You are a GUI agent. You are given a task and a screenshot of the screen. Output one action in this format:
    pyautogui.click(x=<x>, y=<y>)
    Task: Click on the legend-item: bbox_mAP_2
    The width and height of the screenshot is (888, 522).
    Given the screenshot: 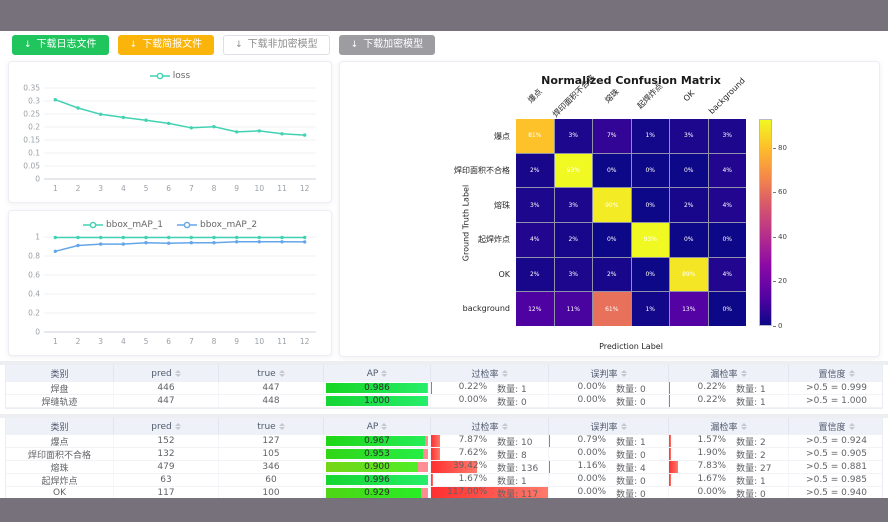 What is the action you would take?
    pyautogui.click(x=217, y=225)
    